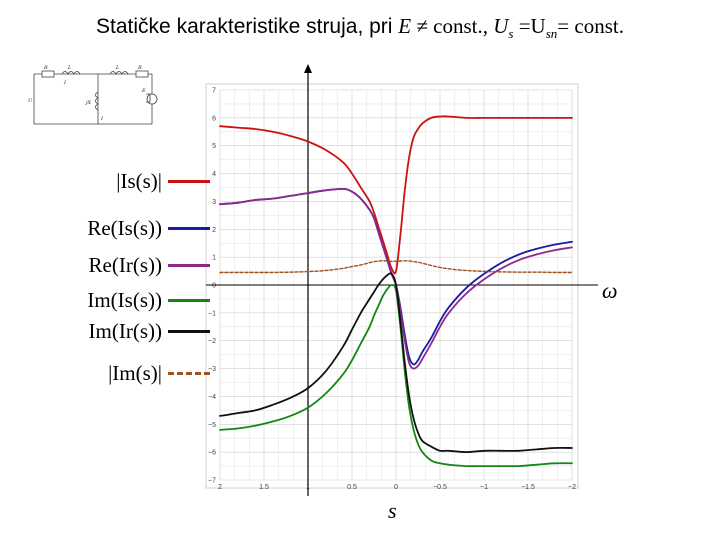 The width and height of the screenshot is (720, 540). I want to click on x-tick-label: −1.5, so click(528, 487).